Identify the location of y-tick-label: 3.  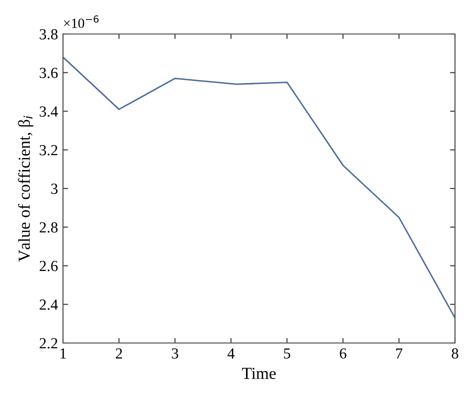
(54, 189).